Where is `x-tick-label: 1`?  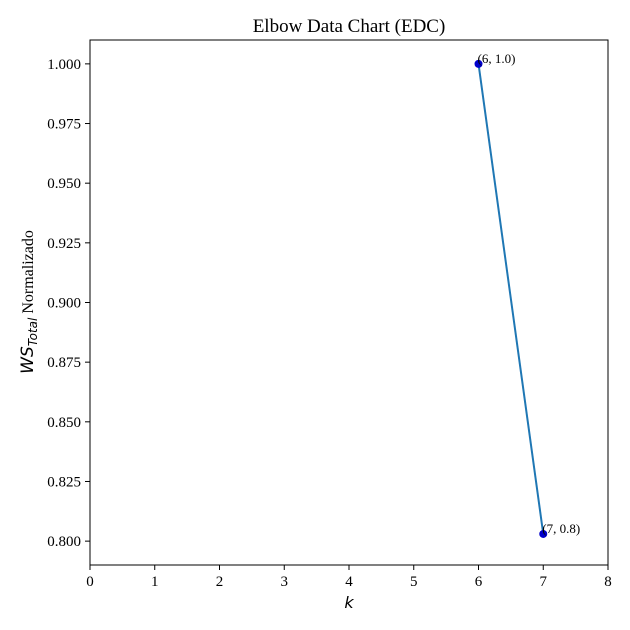
x-tick-label: 1 is located at coordinates (155, 582).